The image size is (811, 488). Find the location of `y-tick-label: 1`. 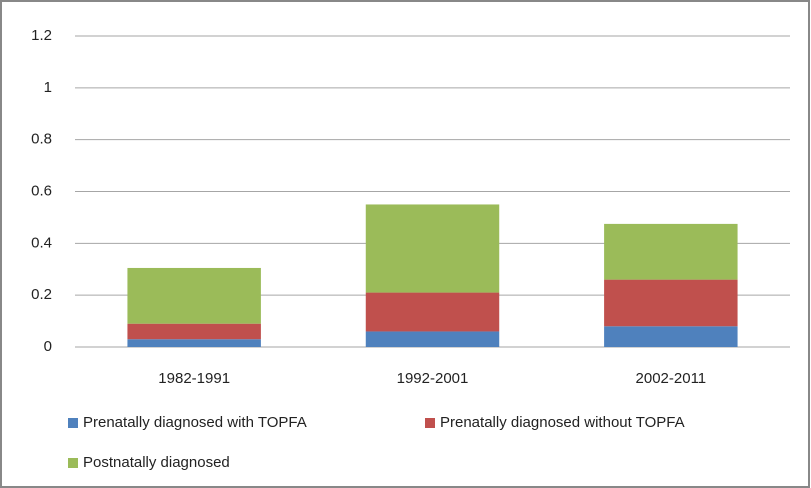

y-tick-label: 1 is located at coordinates (48, 87).